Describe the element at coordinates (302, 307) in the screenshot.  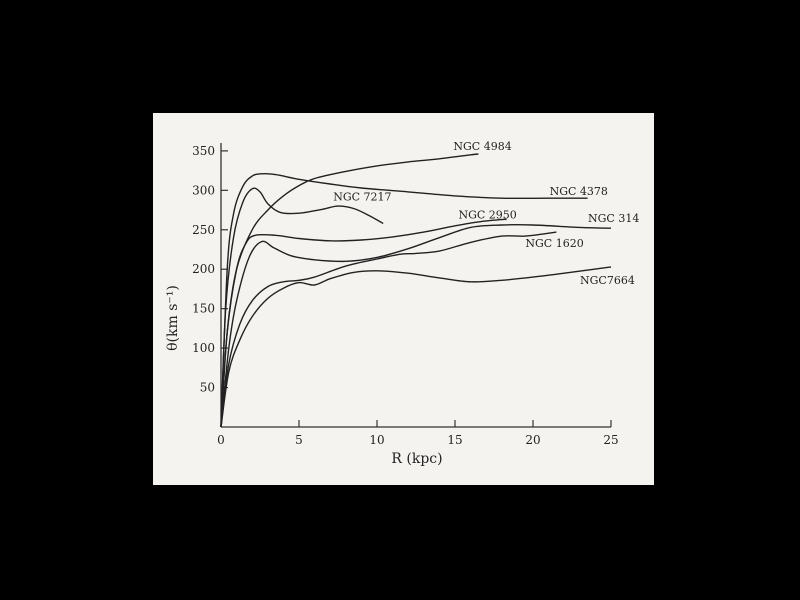
I see `curve-ngc7217` at that location.